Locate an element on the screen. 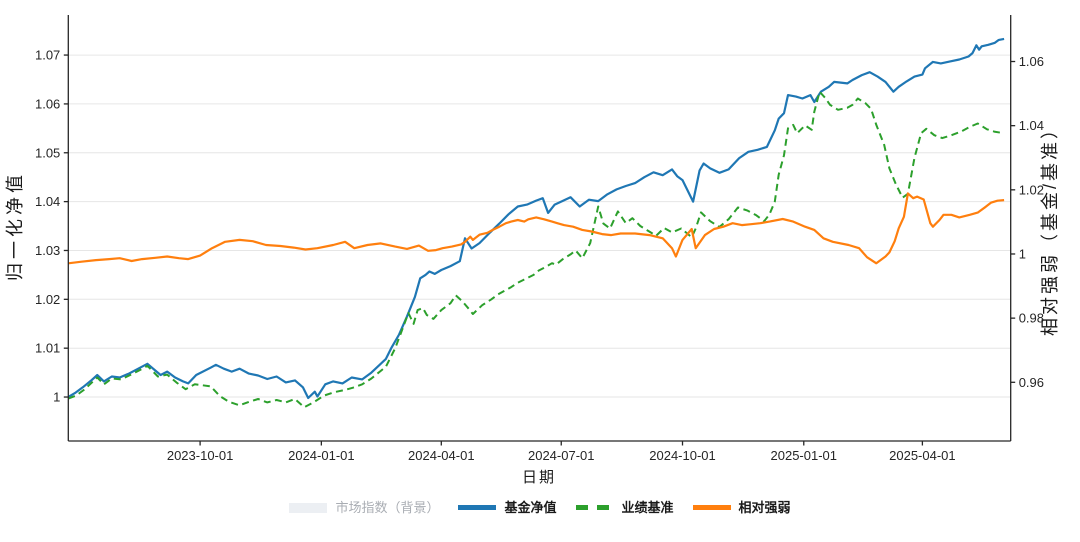 This screenshot has width=1080, height=542. y-tick-label-right: 1.02 is located at coordinates (1031, 189).